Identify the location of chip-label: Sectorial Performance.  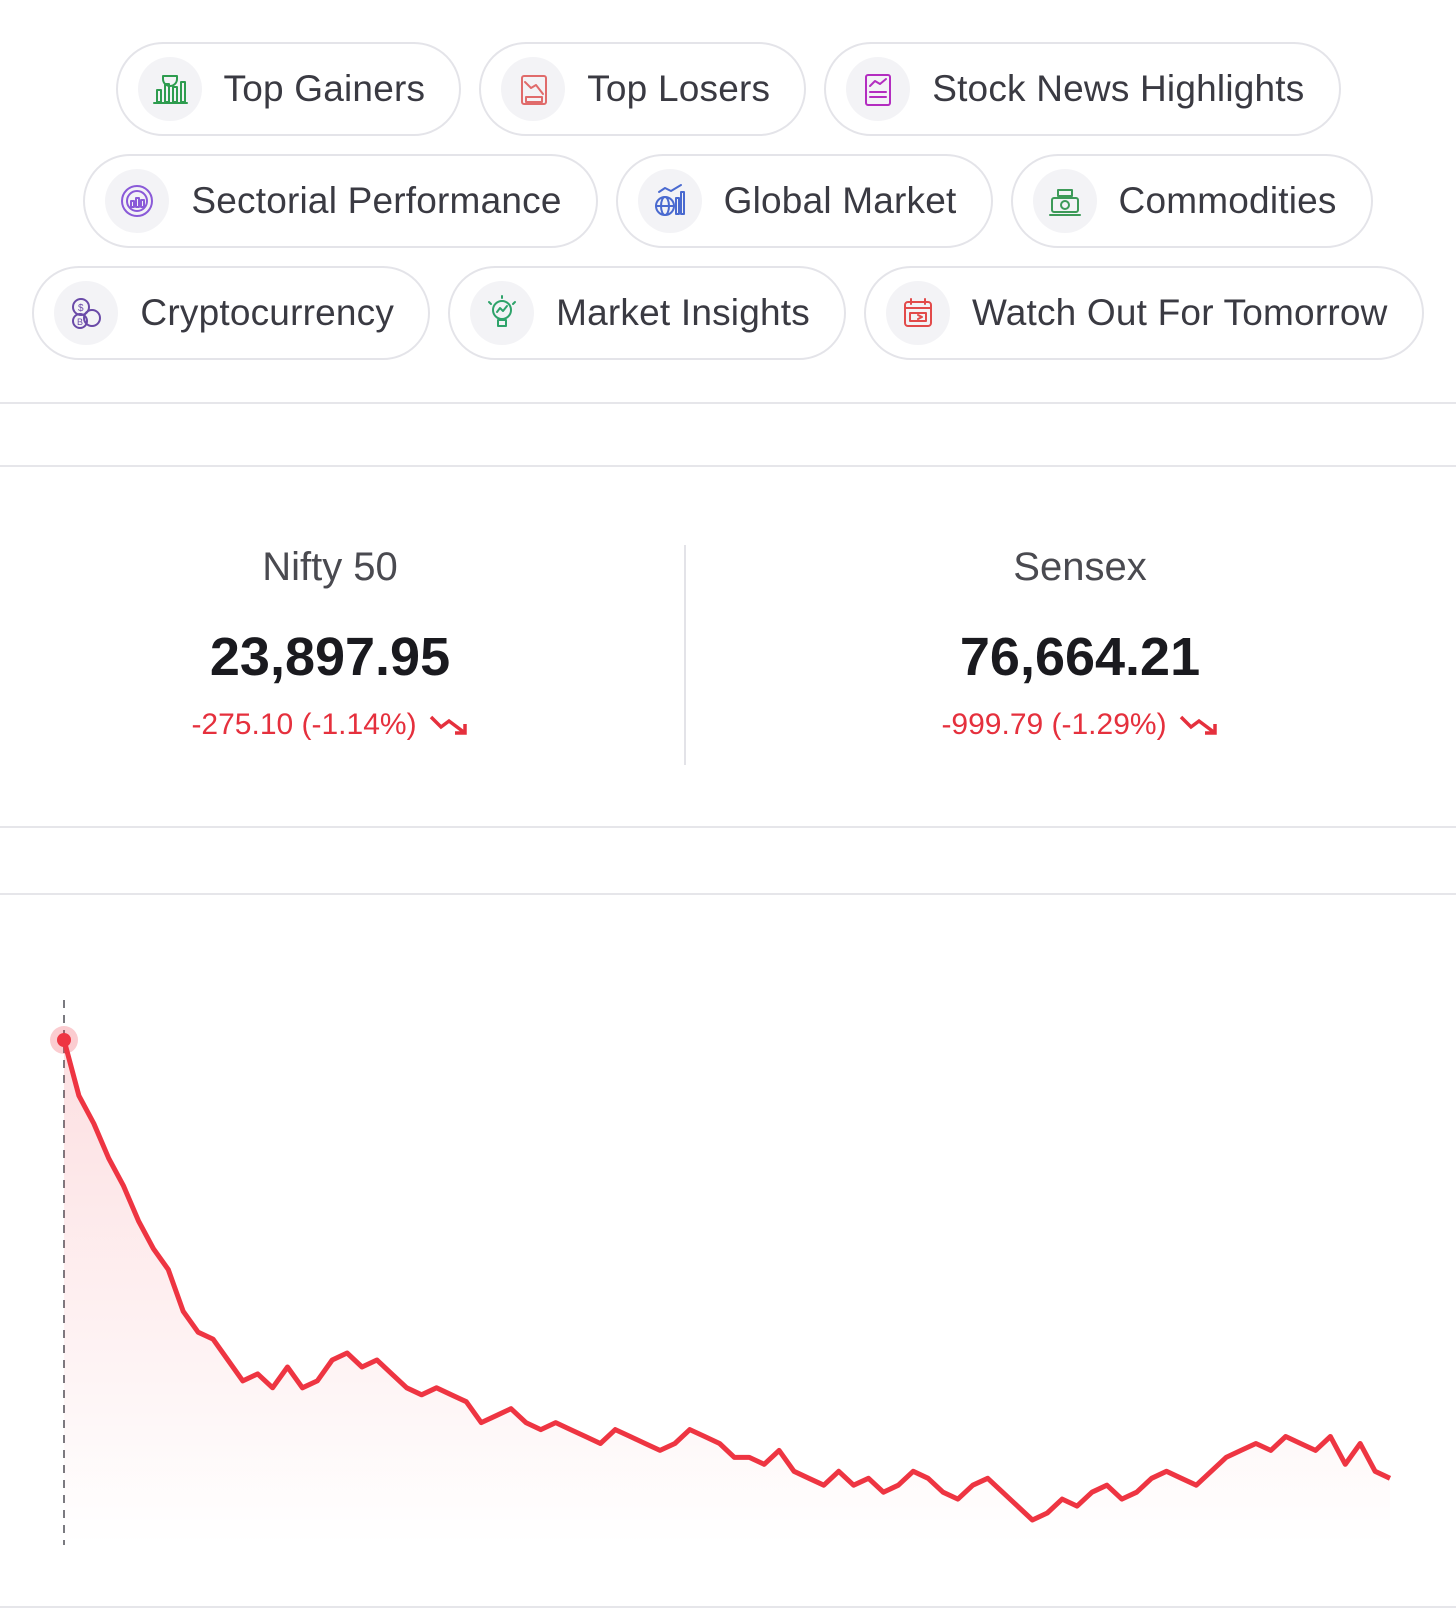
(376, 200).